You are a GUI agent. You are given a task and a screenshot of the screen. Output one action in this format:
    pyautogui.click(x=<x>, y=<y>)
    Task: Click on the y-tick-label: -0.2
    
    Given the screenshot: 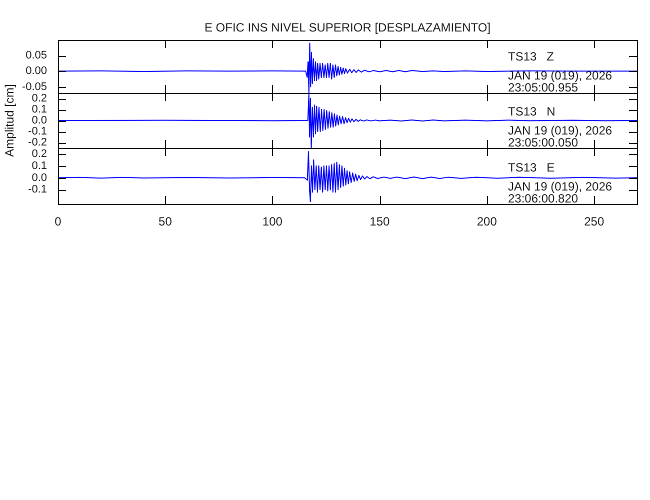 What is the action you would take?
    pyautogui.click(x=37, y=142)
    